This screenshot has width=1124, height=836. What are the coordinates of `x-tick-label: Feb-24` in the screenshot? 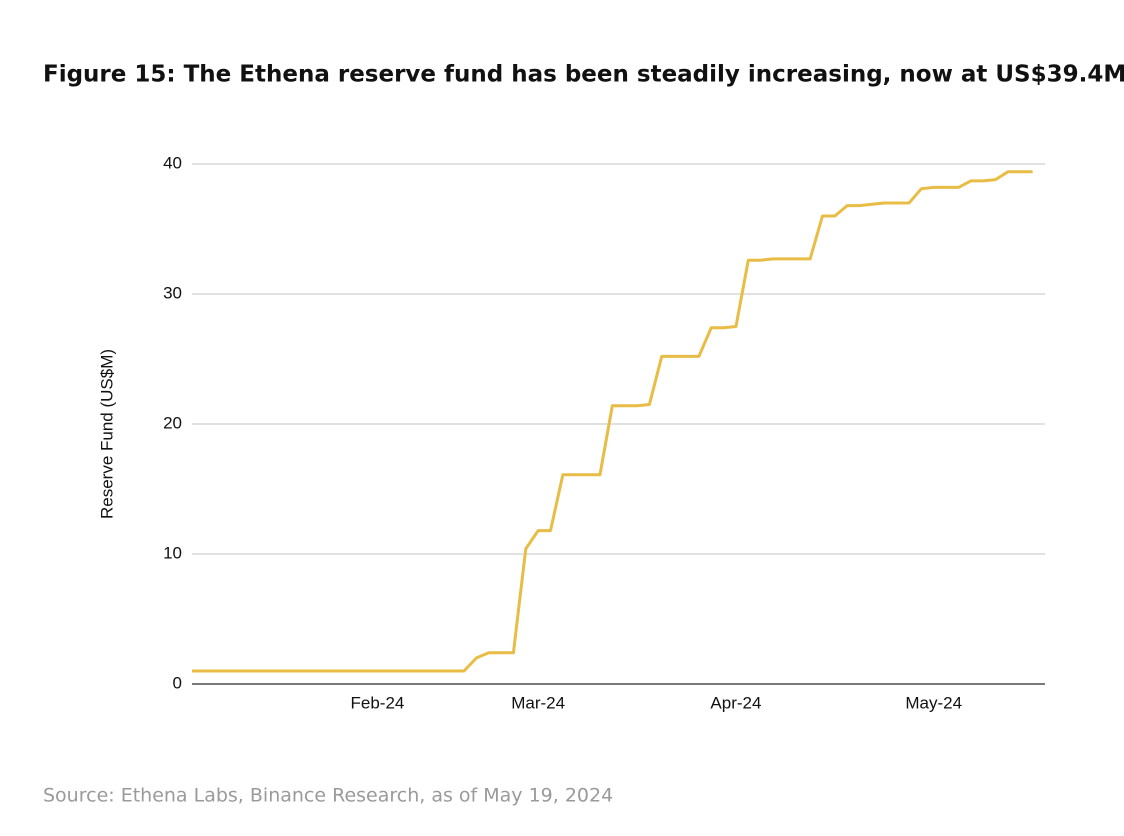 It's located at (377, 702).